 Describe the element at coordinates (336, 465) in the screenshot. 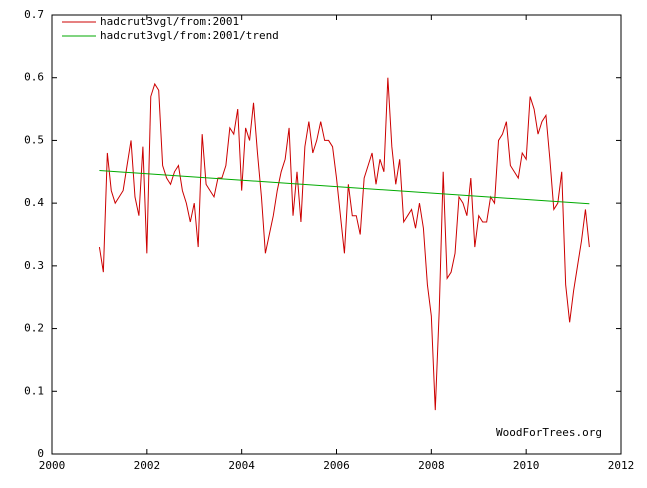

I see `x-tick-label: 2006` at that location.